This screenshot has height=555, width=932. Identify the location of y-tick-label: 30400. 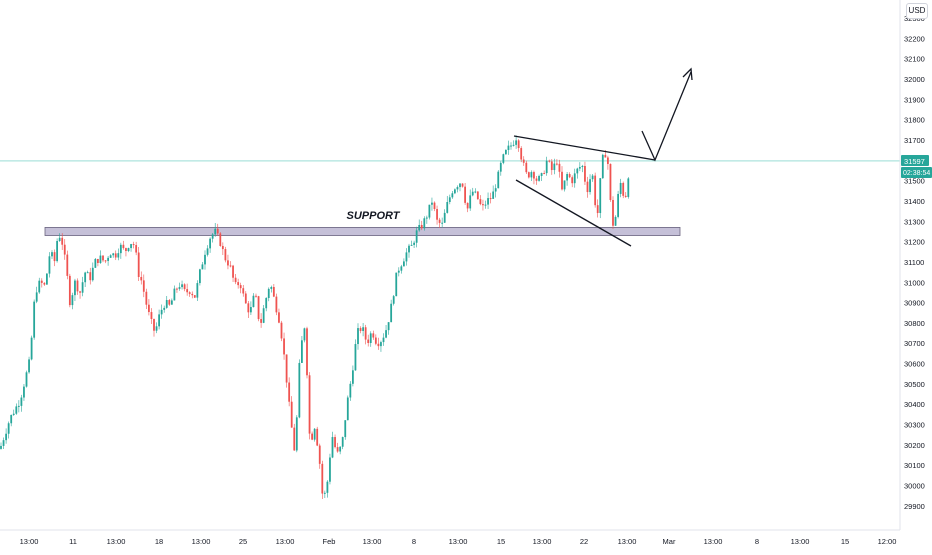
(914, 404).